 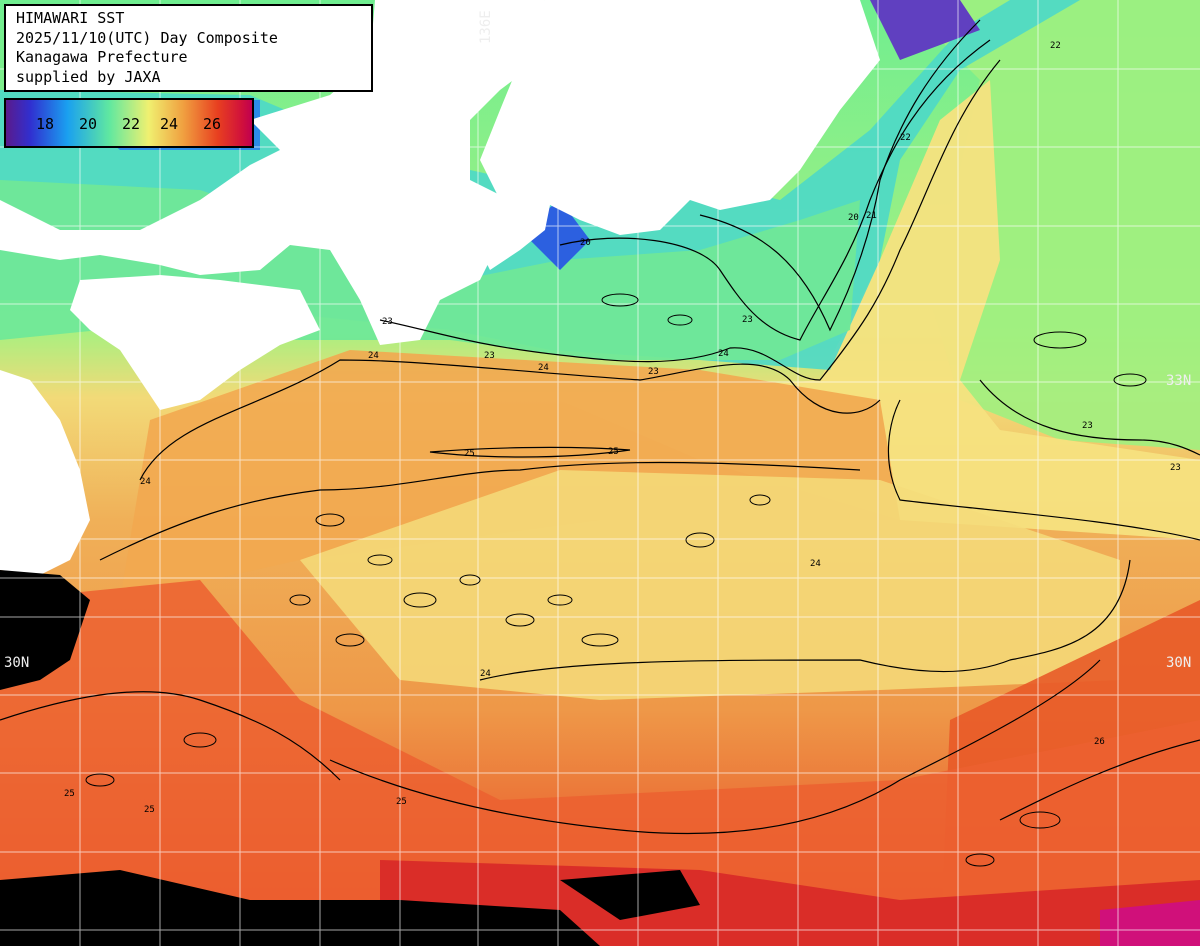 I want to click on legend-tick: 24, so click(x=169, y=124).